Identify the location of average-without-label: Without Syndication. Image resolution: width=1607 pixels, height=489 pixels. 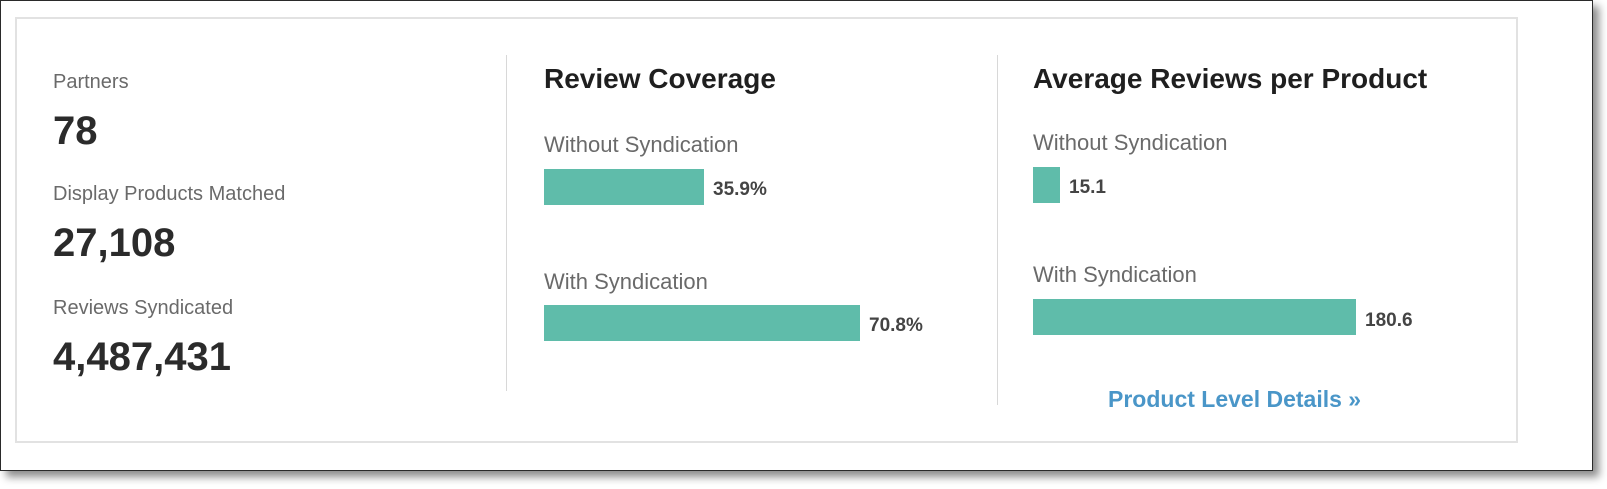
(1130, 142).